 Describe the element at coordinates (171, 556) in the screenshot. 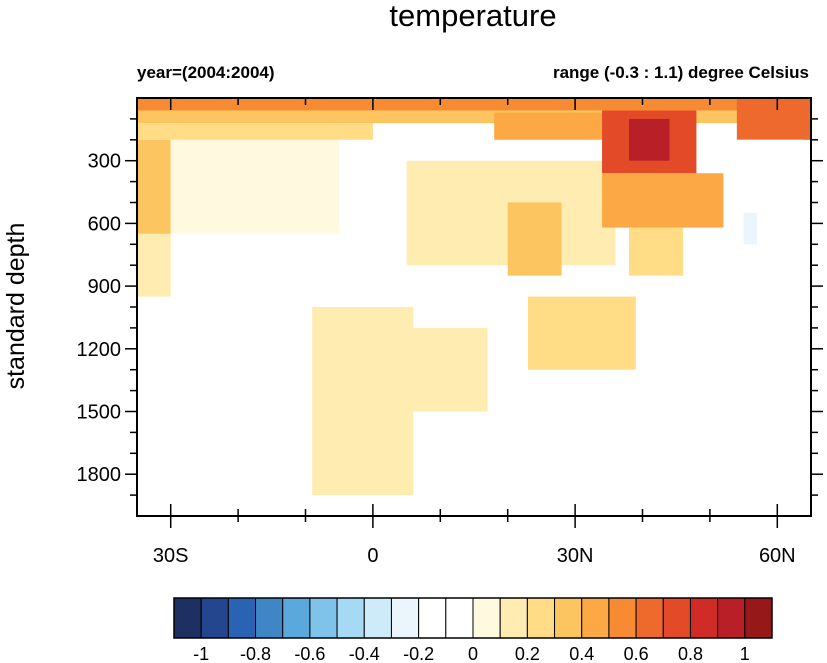

I see `x-tick-label: 30S` at that location.